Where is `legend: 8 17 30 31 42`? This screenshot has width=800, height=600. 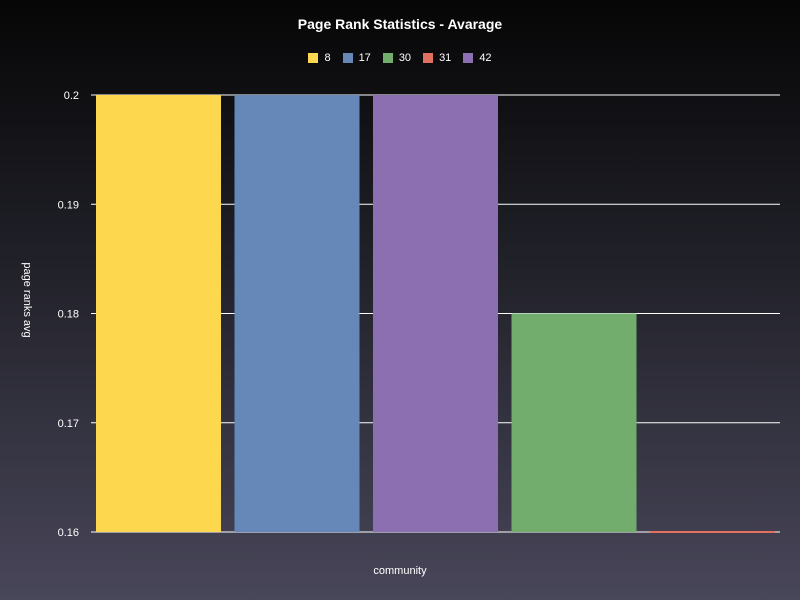 legend: 8 17 30 31 42 is located at coordinates (400, 58).